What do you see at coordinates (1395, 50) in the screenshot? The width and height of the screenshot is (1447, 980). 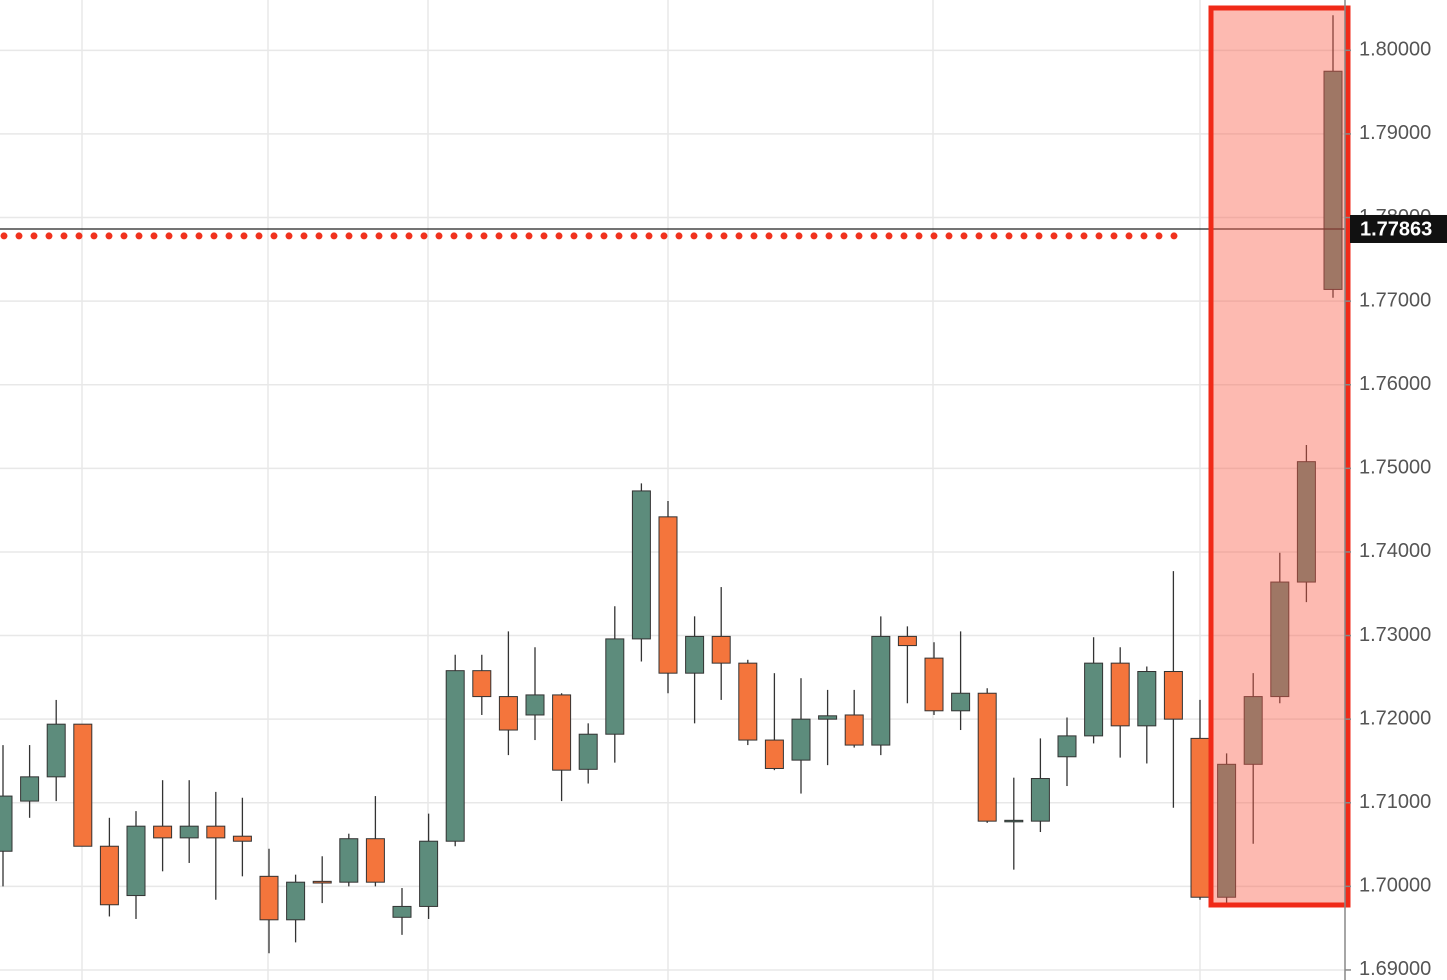 I see `y-tick-label: 1.80000` at bounding box center [1395, 50].